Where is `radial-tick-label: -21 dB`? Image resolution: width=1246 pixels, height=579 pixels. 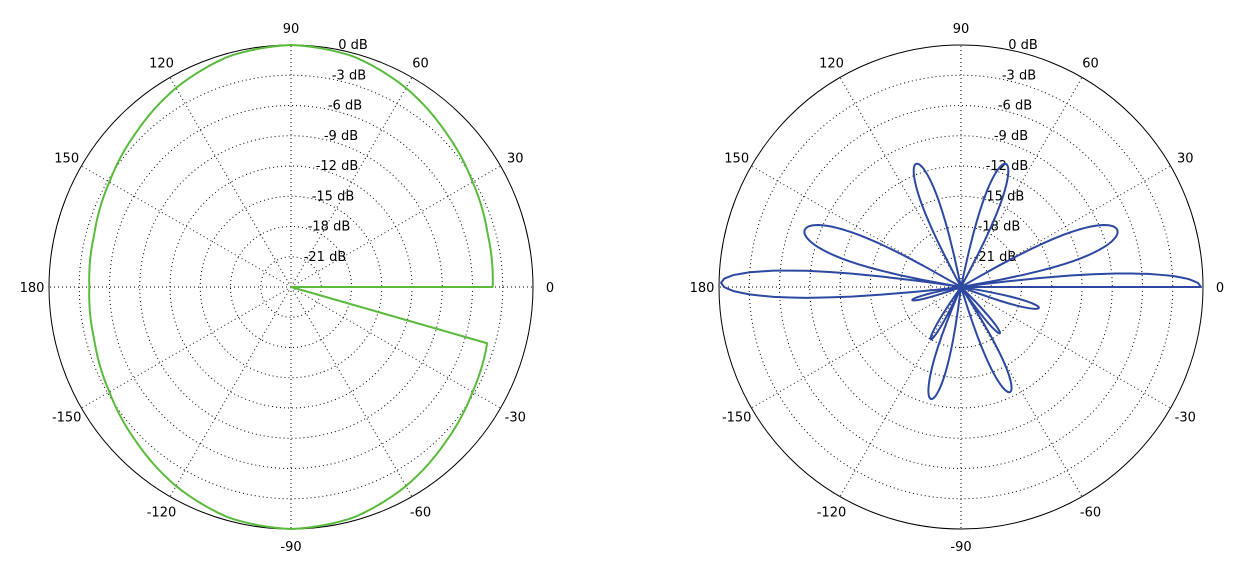
radial-tick-label: -21 dB is located at coordinates (325, 257).